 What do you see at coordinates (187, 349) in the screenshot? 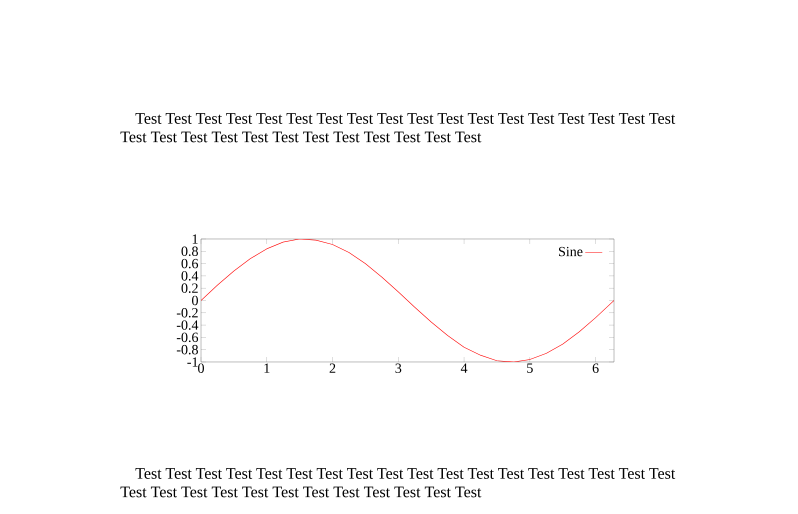
I see `y-tick-label: -0.8` at bounding box center [187, 349].